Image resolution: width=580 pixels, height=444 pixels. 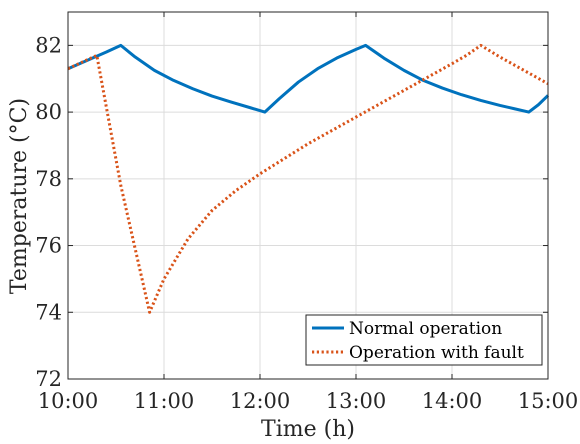 What do you see at coordinates (260, 401) in the screenshot?
I see `x-tick-label: 12:00` at bounding box center [260, 401].